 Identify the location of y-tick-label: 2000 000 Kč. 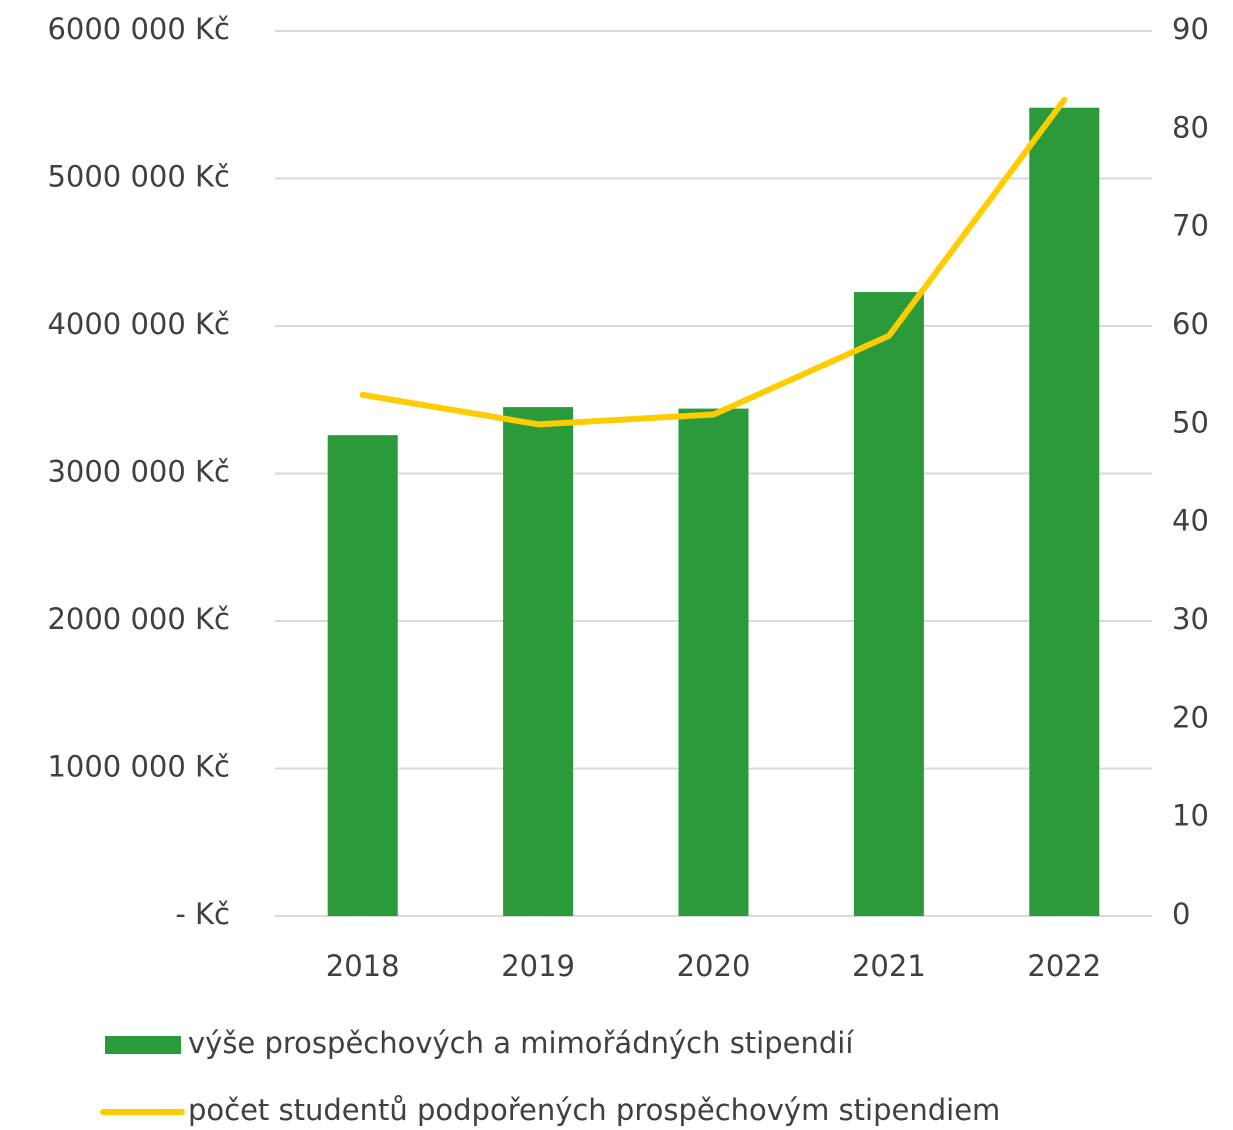
(138, 619).